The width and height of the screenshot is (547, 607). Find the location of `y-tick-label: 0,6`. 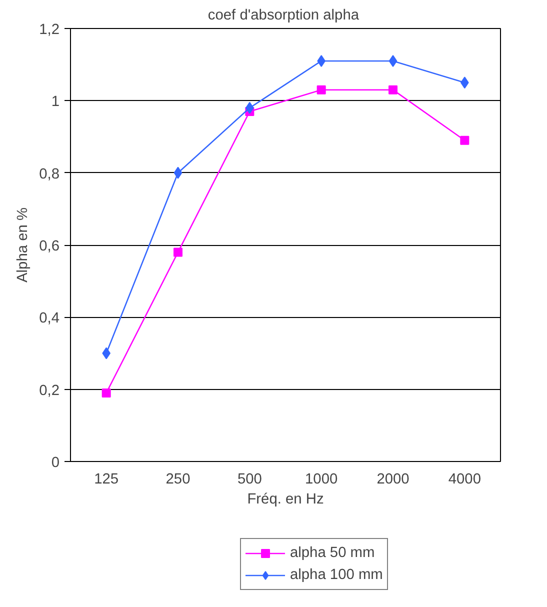

y-tick-label: 0,6 is located at coordinates (49, 246).